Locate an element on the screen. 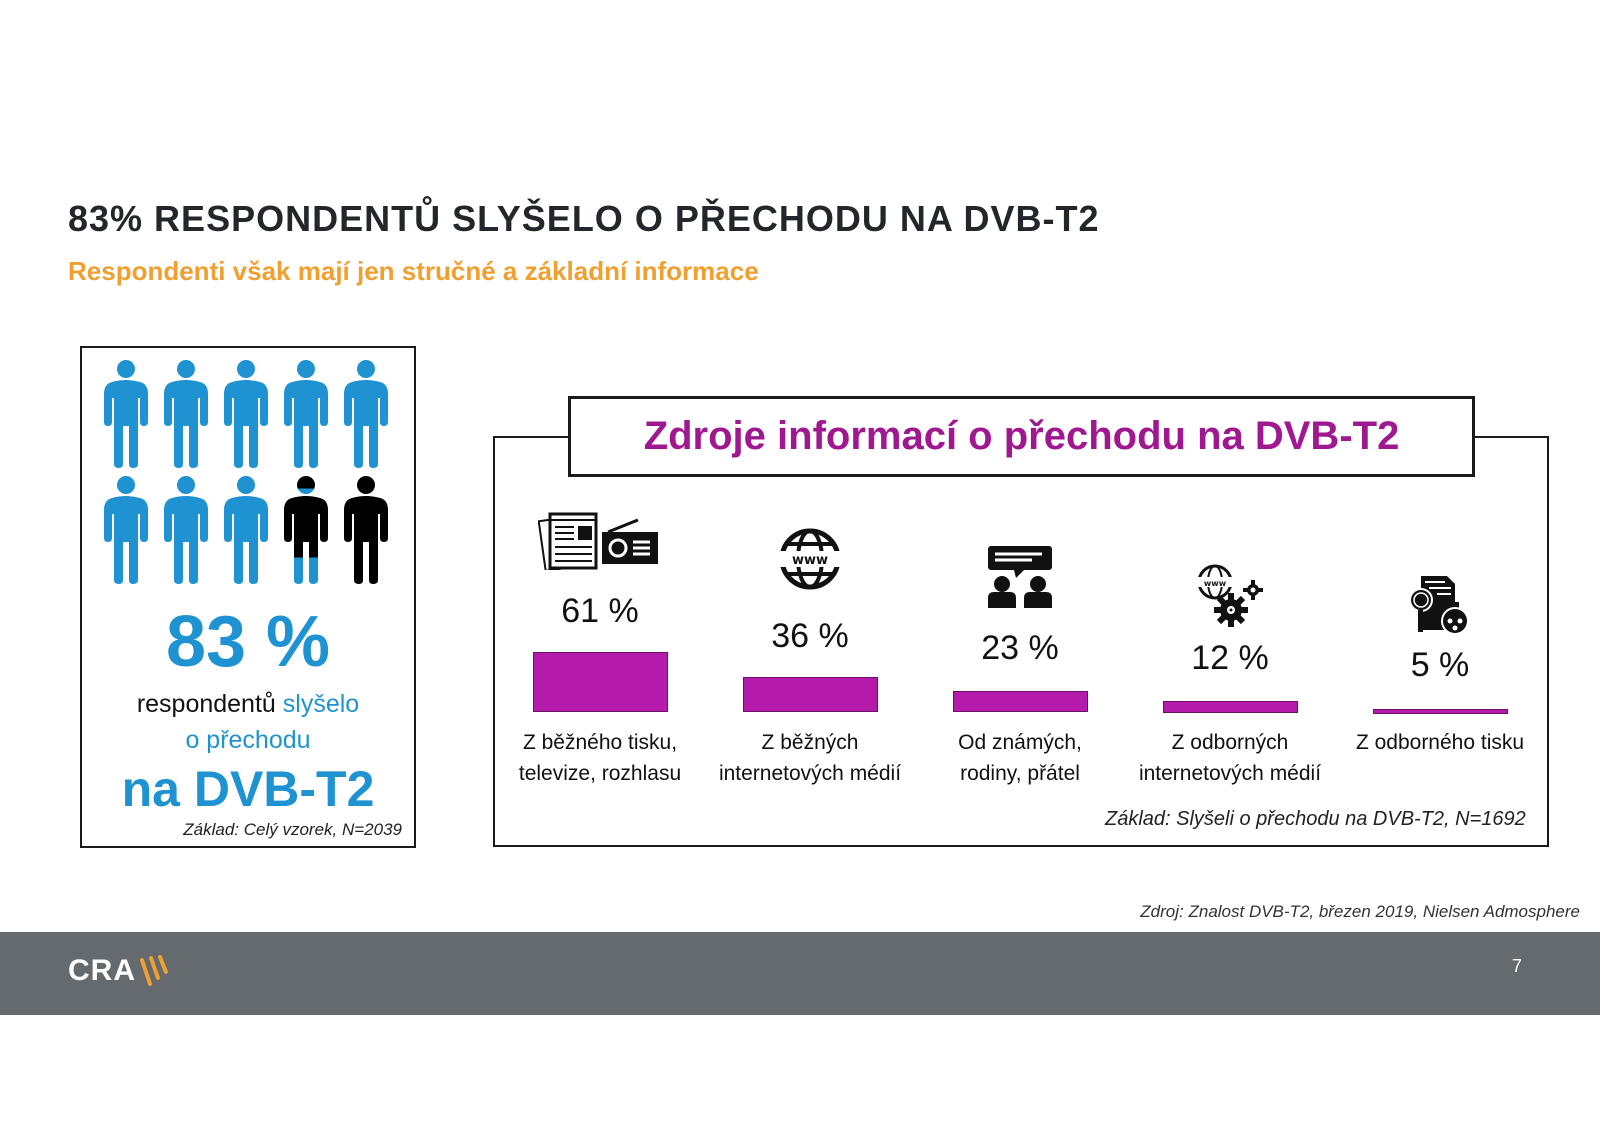 The height and width of the screenshot is (1131, 1600). value-label: 12 % is located at coordinates (1230, 658).